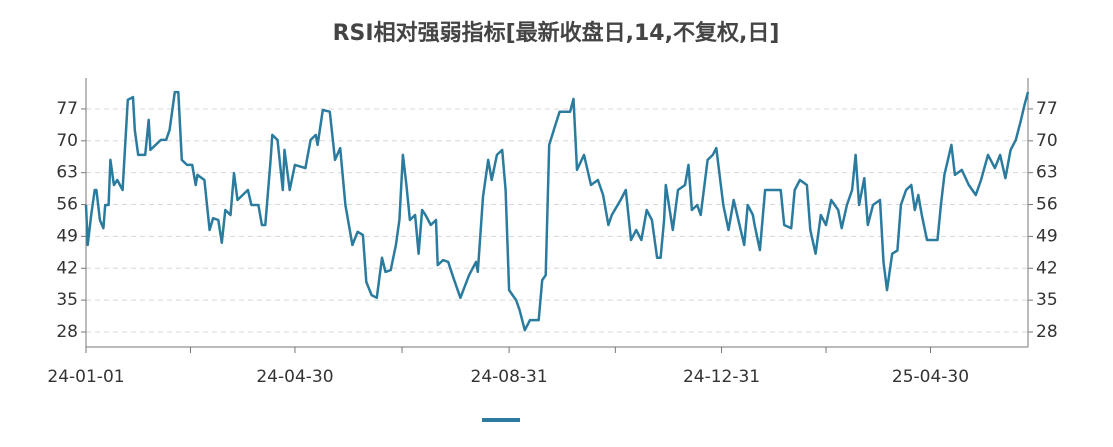  I want to click on y2-tick-label: 70, so click(1047, 141).